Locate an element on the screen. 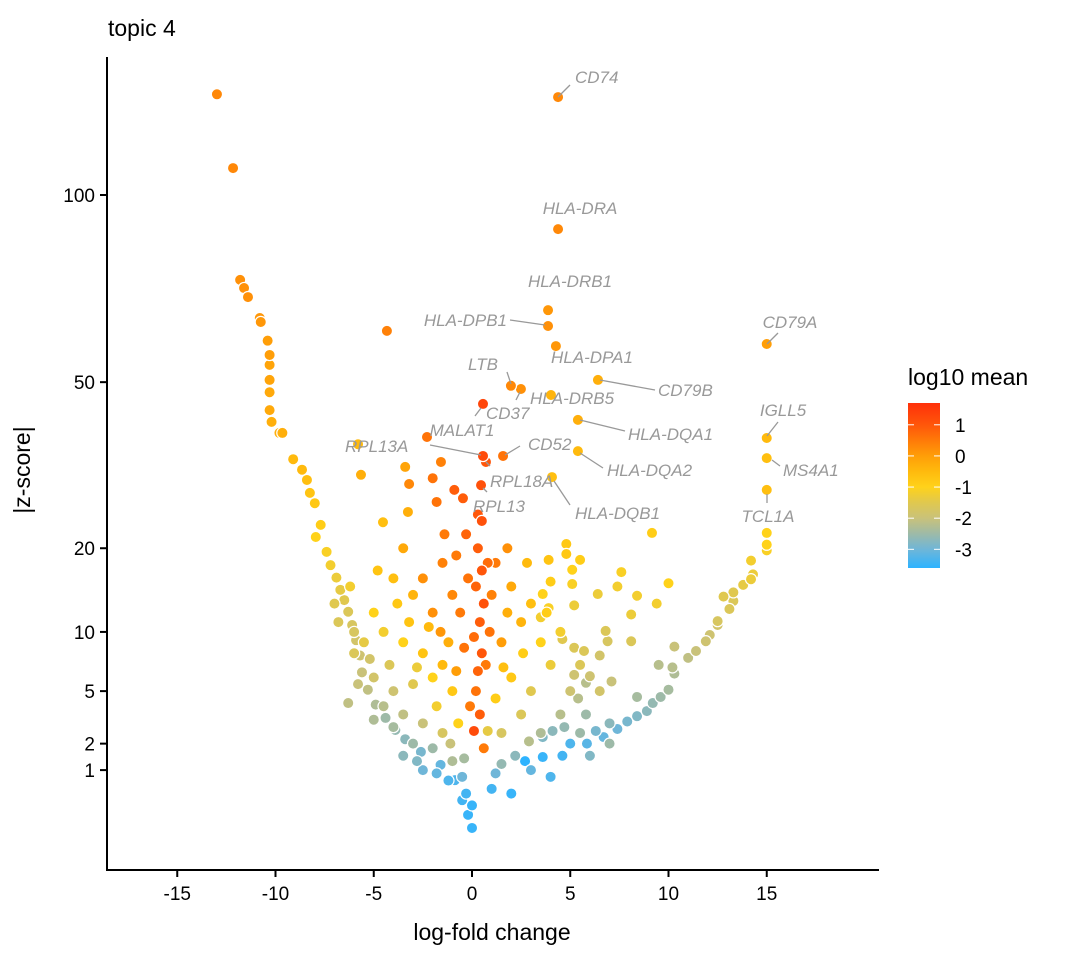  gene-point-hla-dpa1 is located at coordinates (556, 346).